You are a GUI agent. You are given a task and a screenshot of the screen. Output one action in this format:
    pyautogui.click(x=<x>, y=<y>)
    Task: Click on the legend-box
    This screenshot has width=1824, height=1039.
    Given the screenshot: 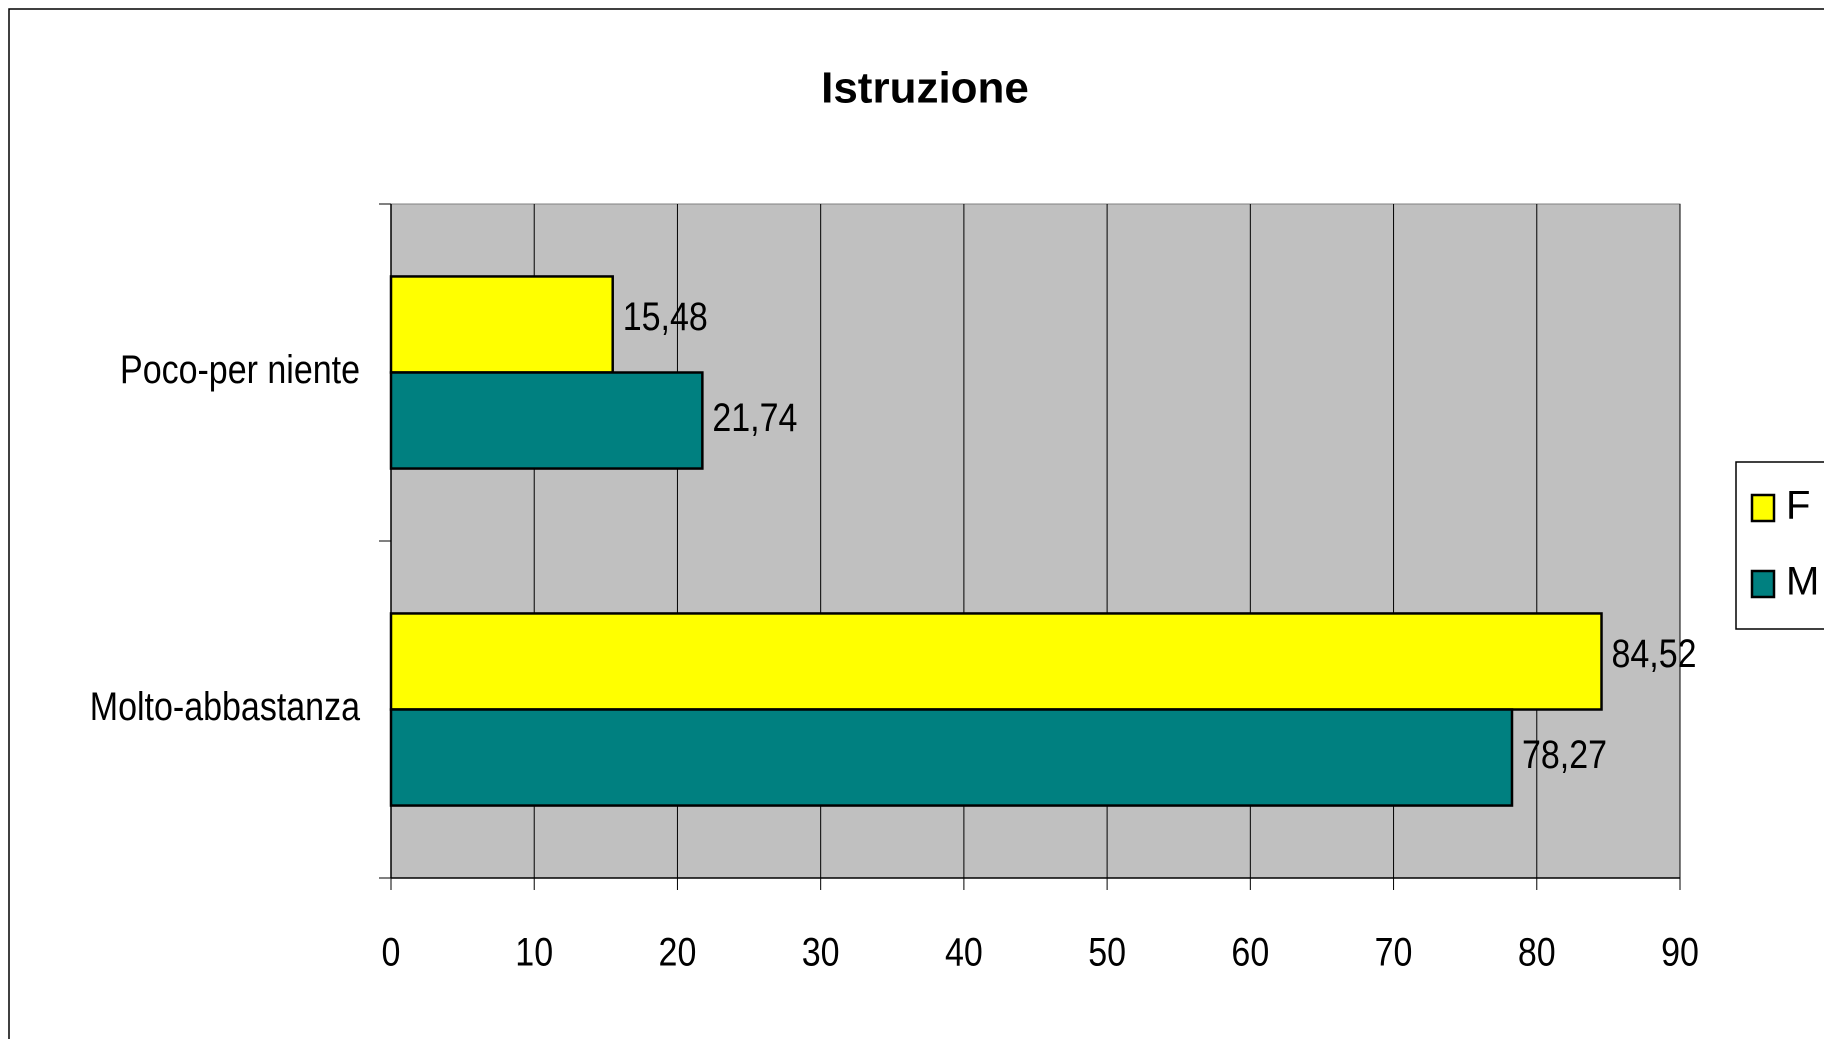 What is the action you would take?
    pyautogui.click(x=1779, y=545)
    